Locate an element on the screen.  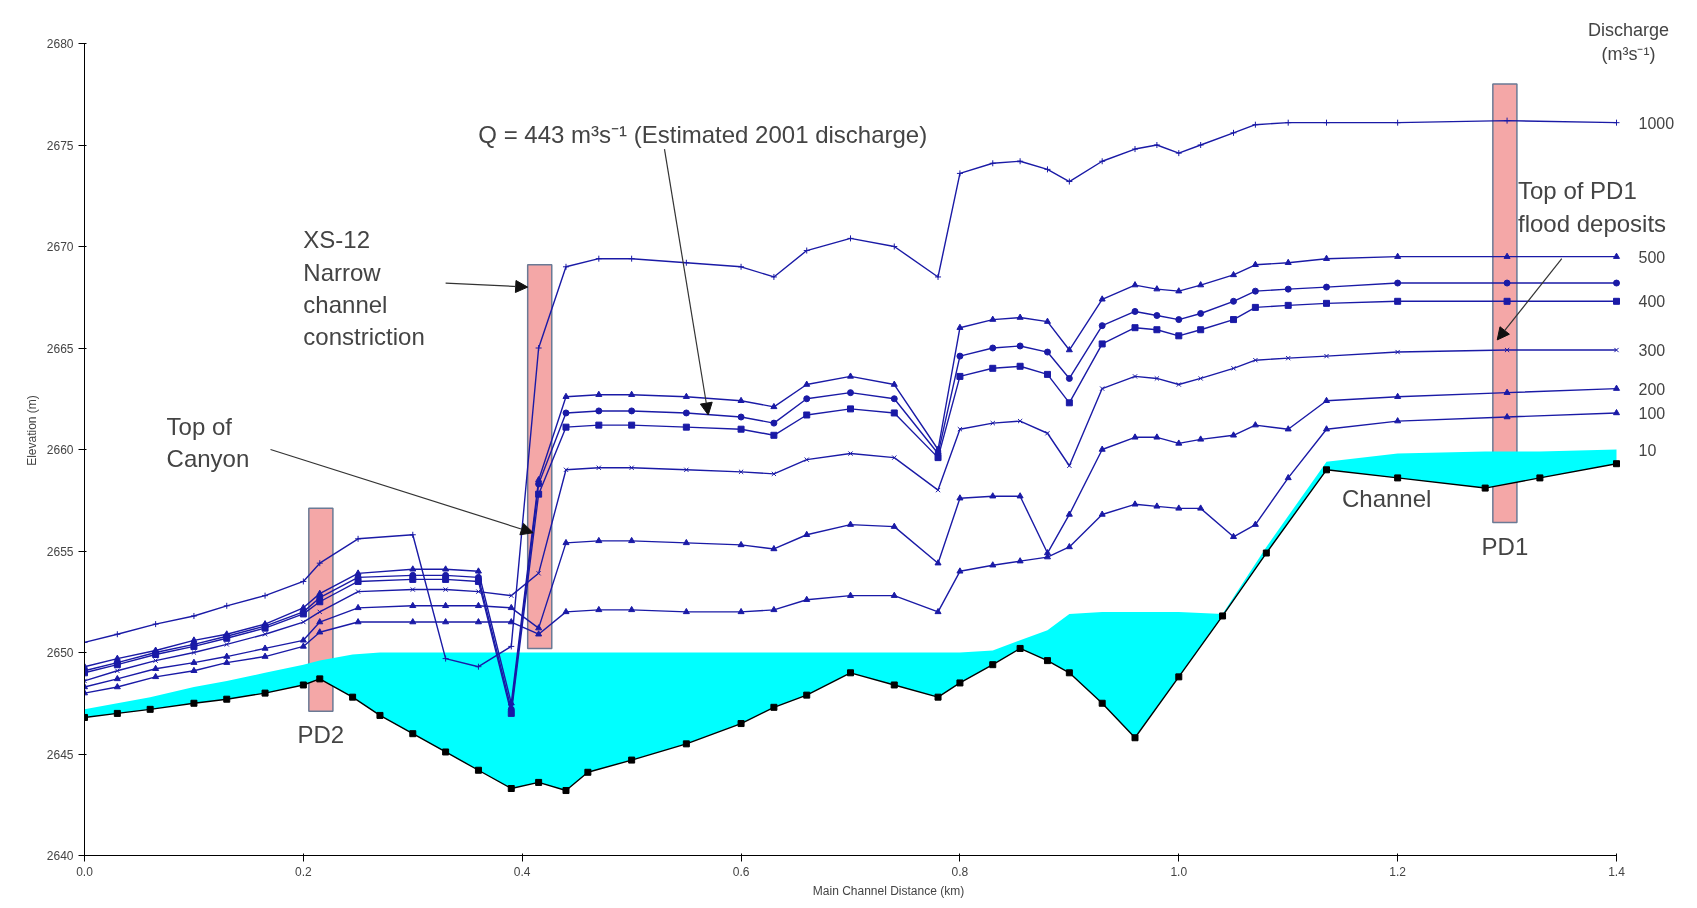
y-tick-label: 2640 is located at coordinates (60, 856).